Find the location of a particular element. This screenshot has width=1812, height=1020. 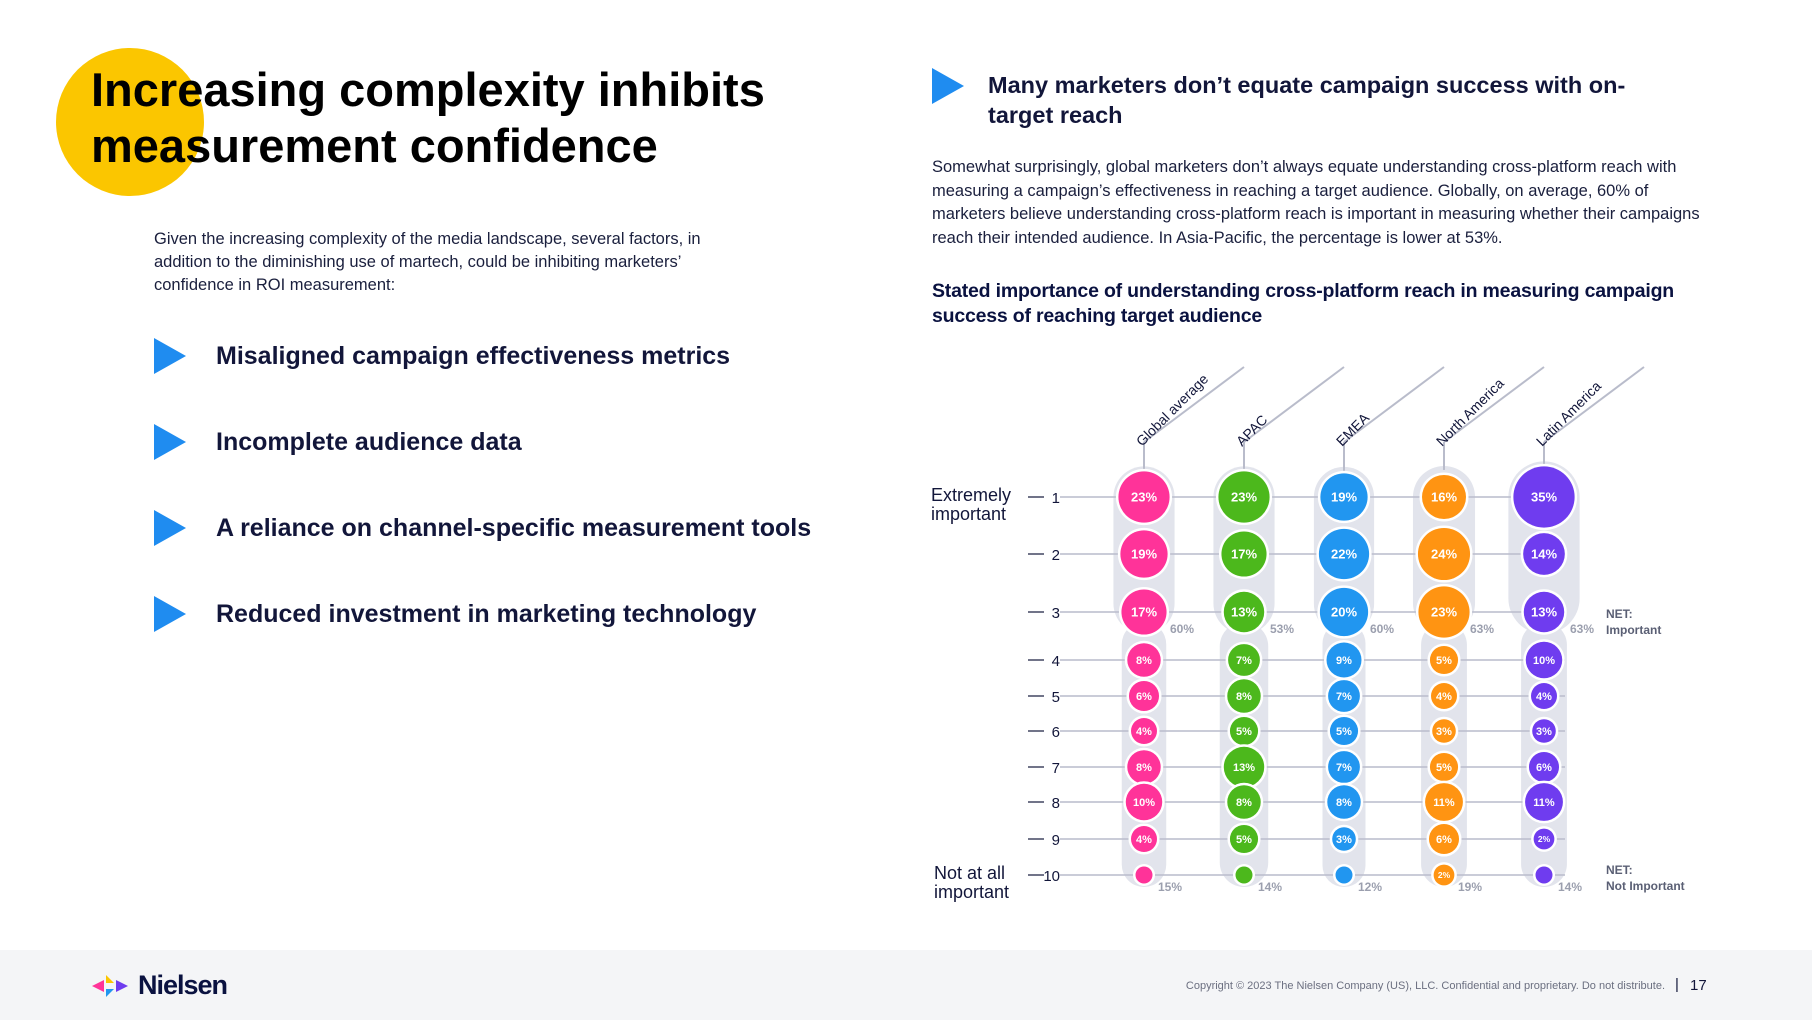

bubble-label: 9% is located at coordinates (1344, 661).